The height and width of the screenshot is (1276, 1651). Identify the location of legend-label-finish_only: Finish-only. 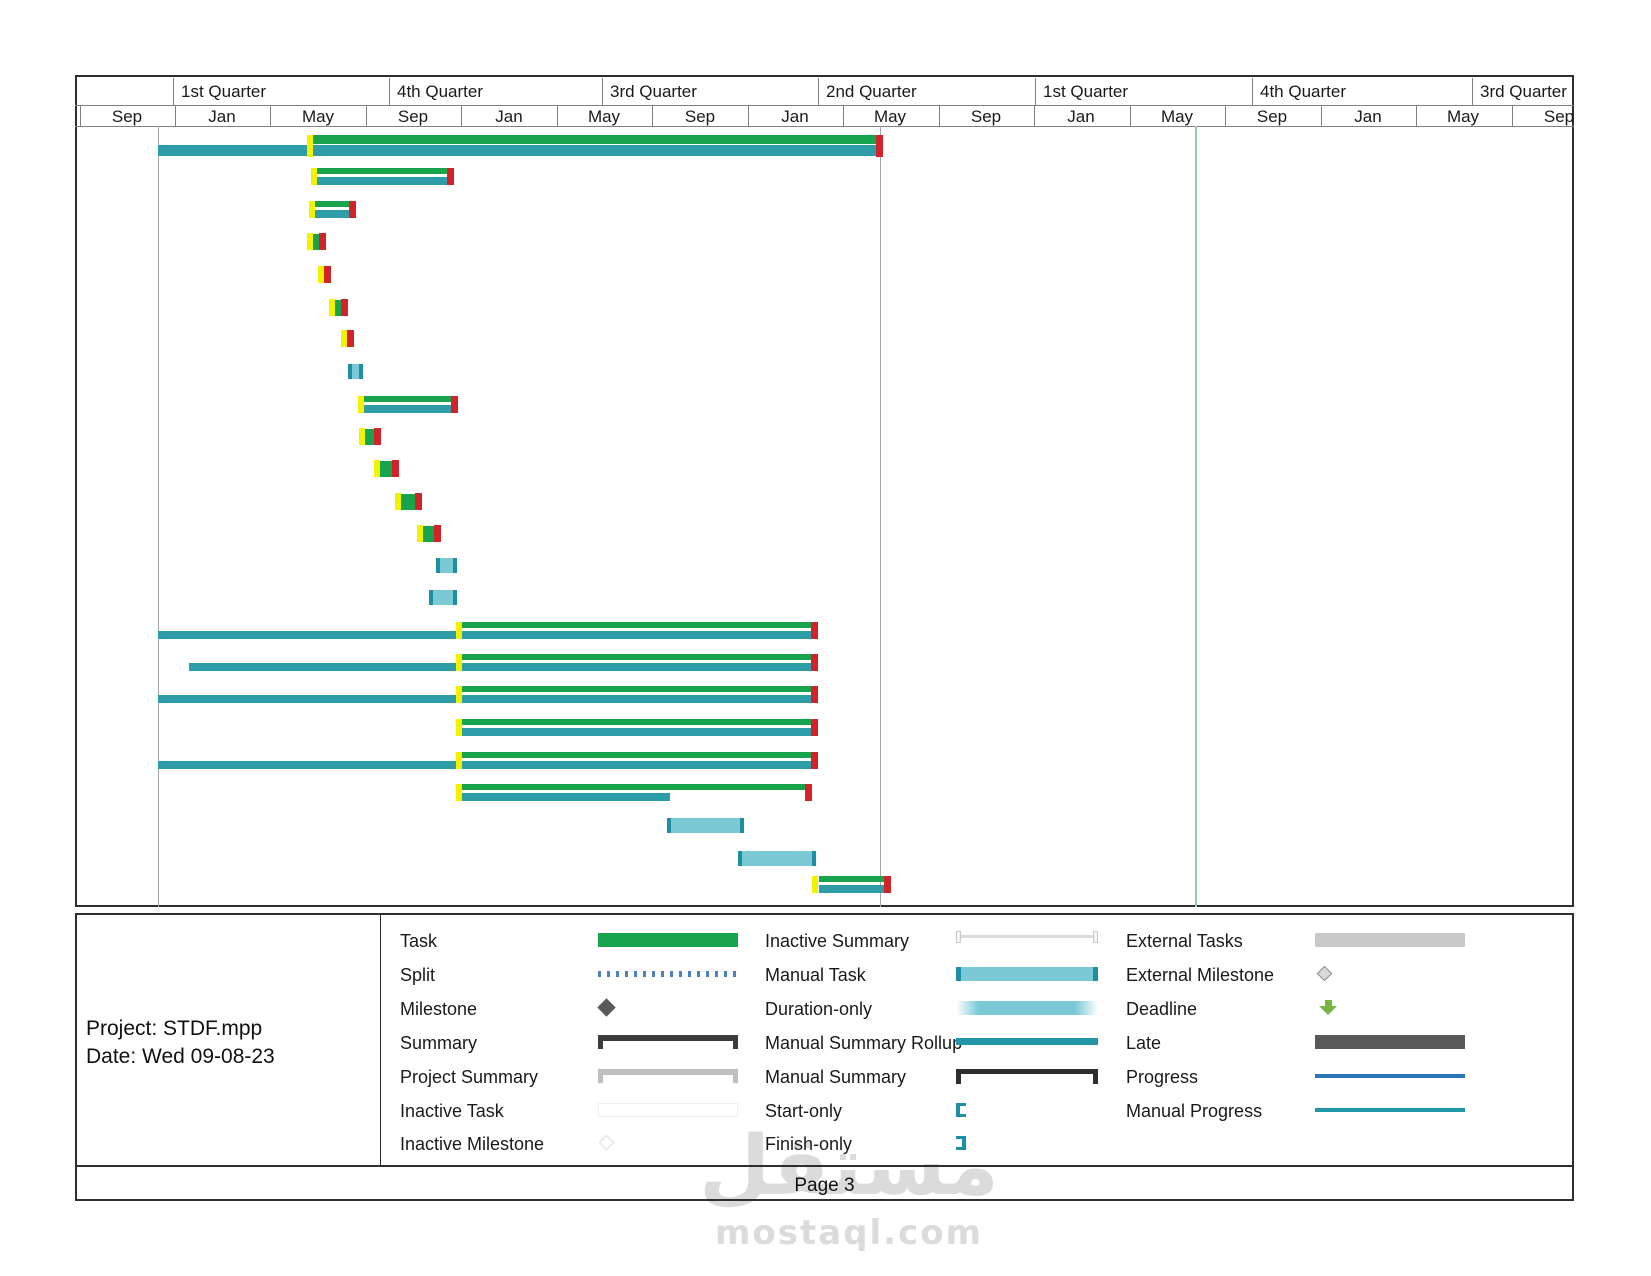
(809, 1144).